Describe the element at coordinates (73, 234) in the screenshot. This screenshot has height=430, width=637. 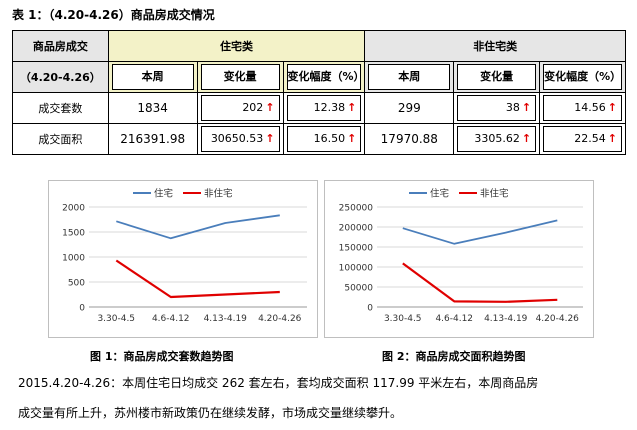
I see `y-tick-label: 1500` at that location.